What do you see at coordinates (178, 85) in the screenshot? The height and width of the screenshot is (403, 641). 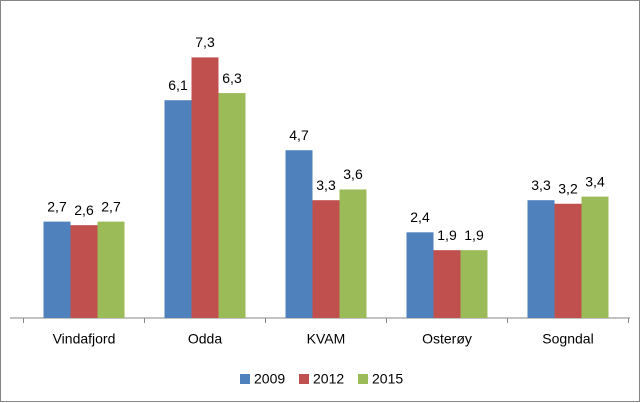 I see `data-label: 6,1` at bounding box center [178, 85].